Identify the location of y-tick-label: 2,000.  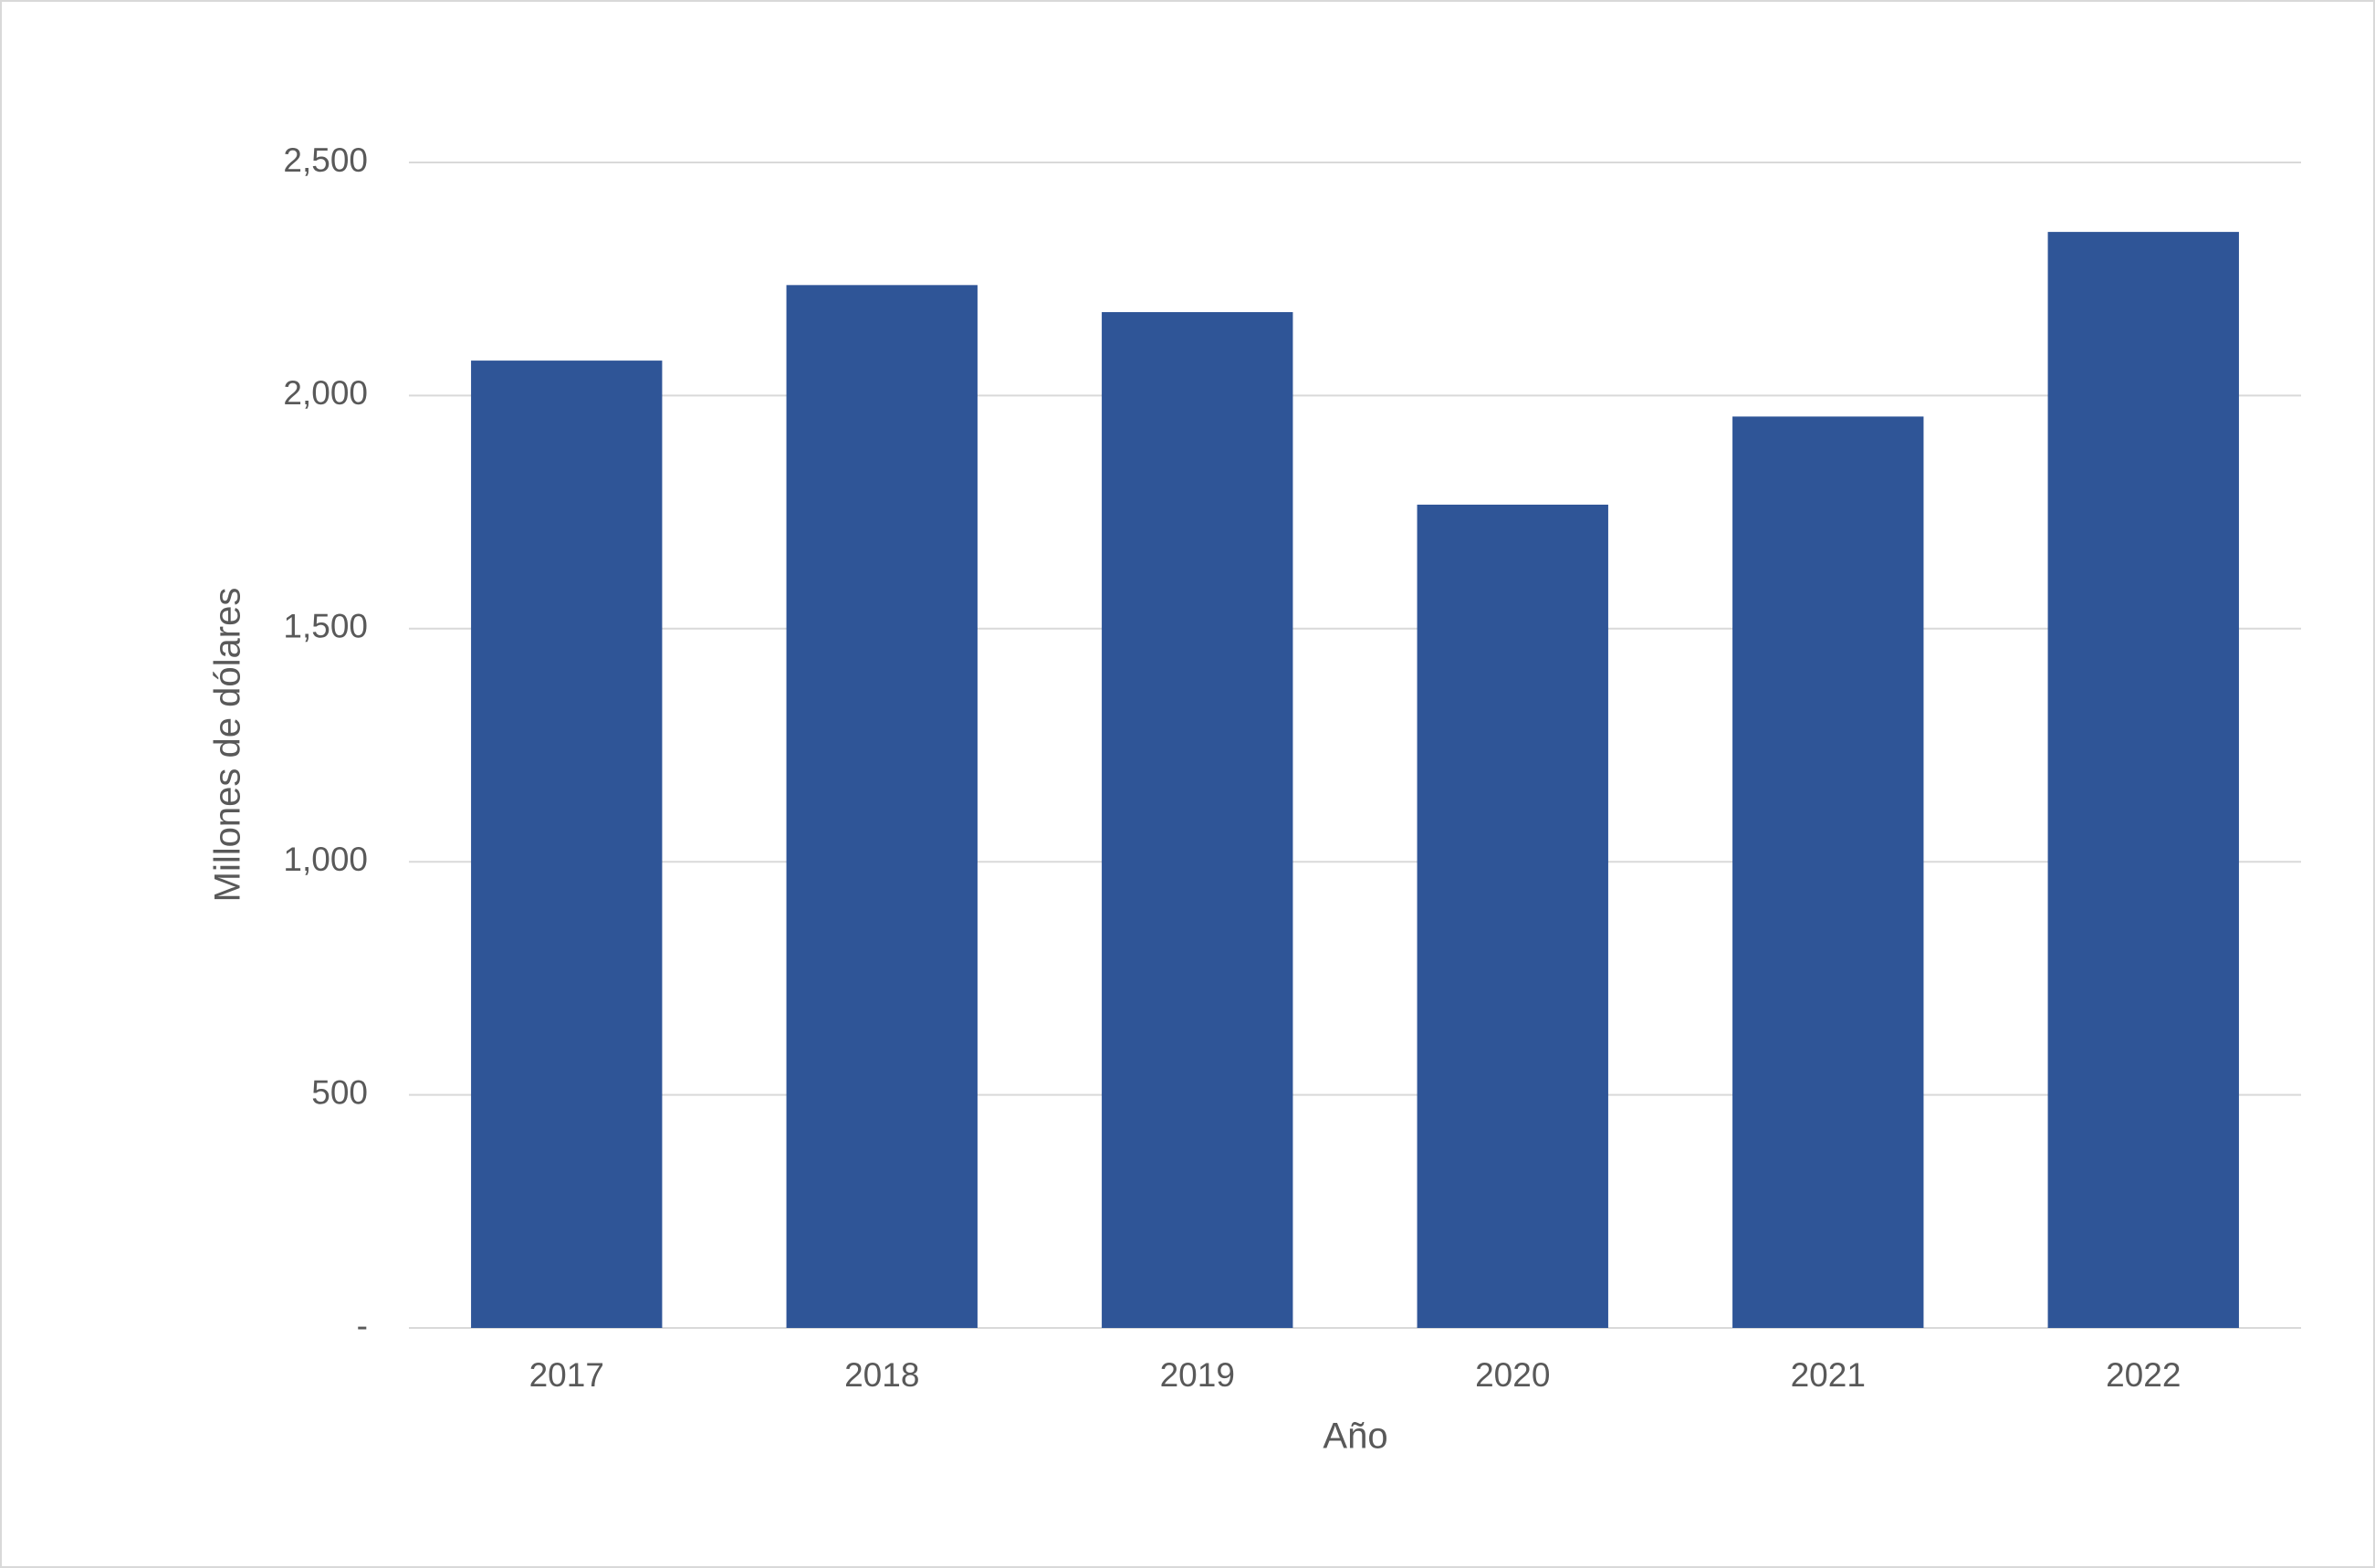
(325, 393).